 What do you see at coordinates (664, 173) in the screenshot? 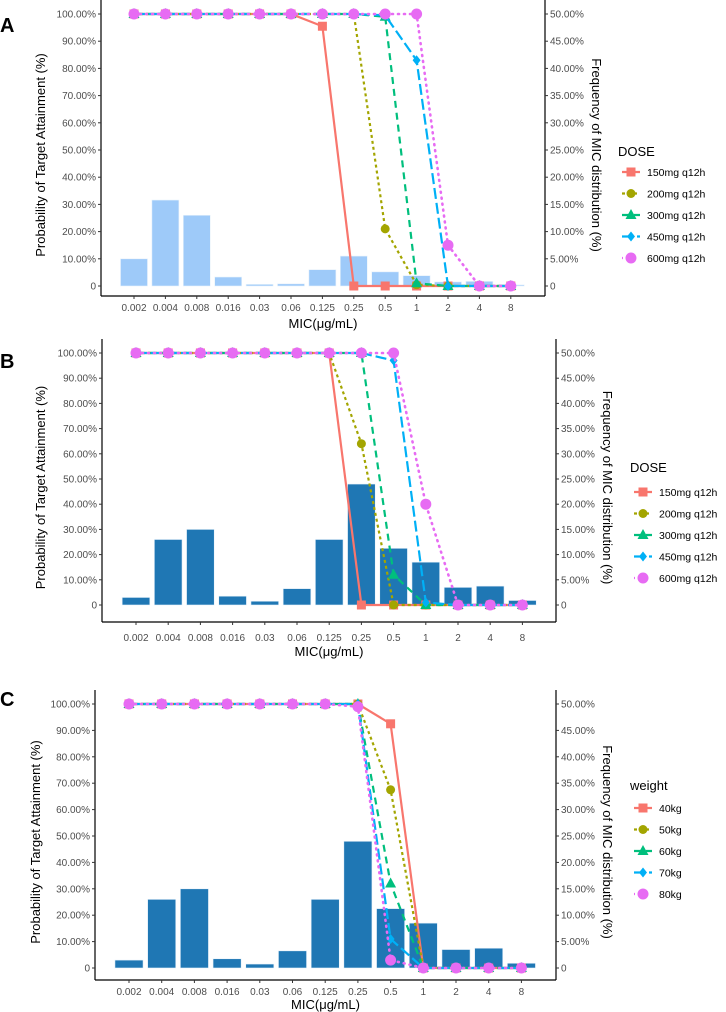
I see `legend-item: 150mg q12h` at bounding box center [664, 173].